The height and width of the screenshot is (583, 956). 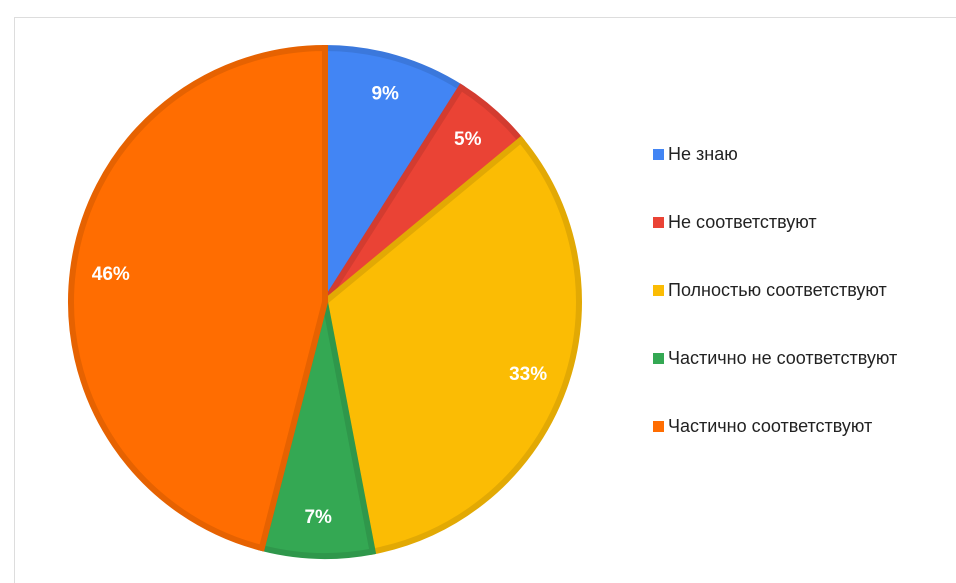 What do you see at coordinates (742, 222) in the screenshot?
I see `legend-label: Не соответствуют` at bounding box center [742, 222].